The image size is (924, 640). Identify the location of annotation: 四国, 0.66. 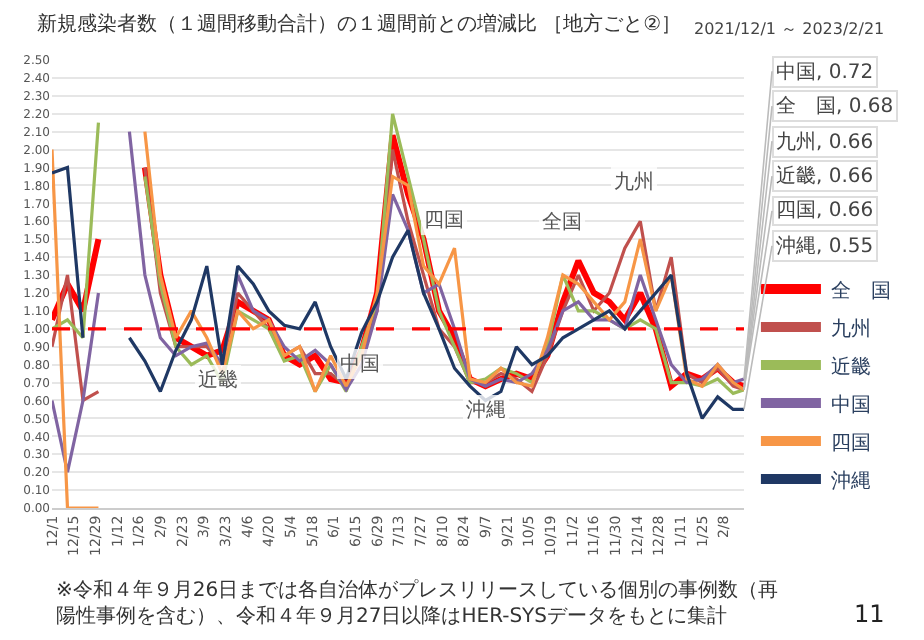
(825, 211).